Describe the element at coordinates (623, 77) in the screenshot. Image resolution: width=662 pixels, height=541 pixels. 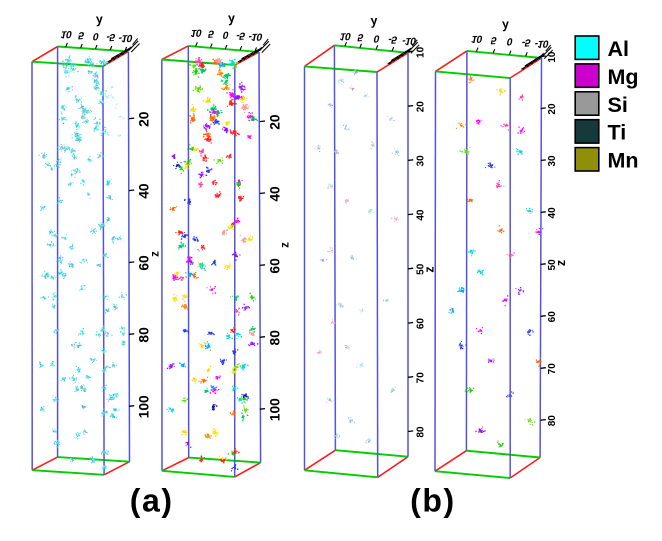
I see `svg-text: Mg` at that location.